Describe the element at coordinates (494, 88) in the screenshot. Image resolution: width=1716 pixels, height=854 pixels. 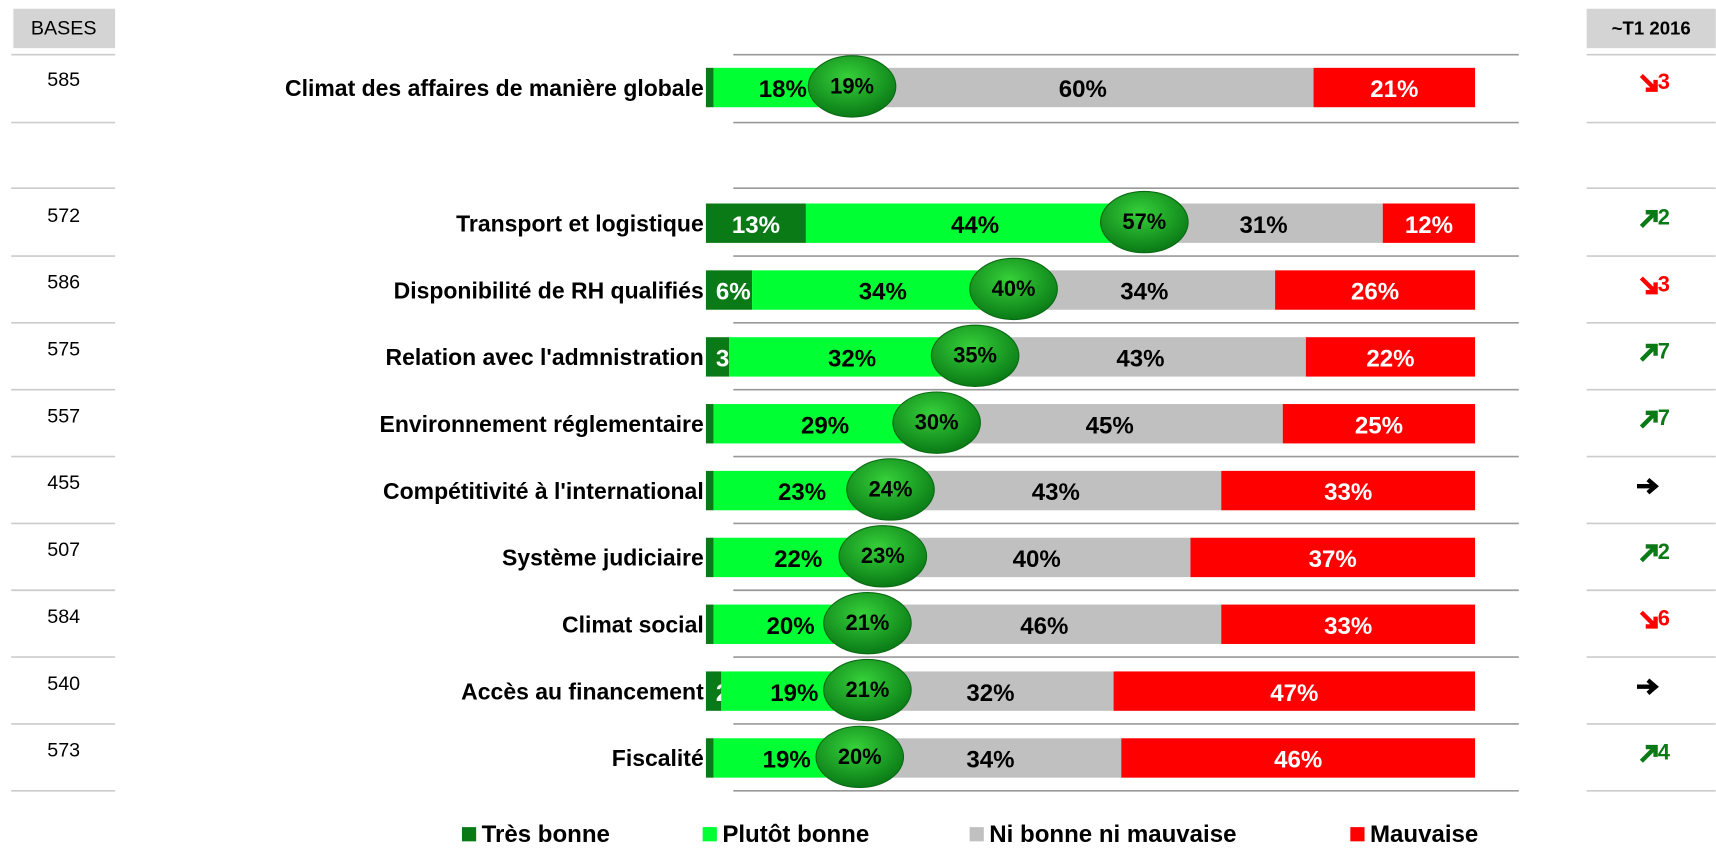
I see `category-label: Climat des affaires de manière globale` at that location.